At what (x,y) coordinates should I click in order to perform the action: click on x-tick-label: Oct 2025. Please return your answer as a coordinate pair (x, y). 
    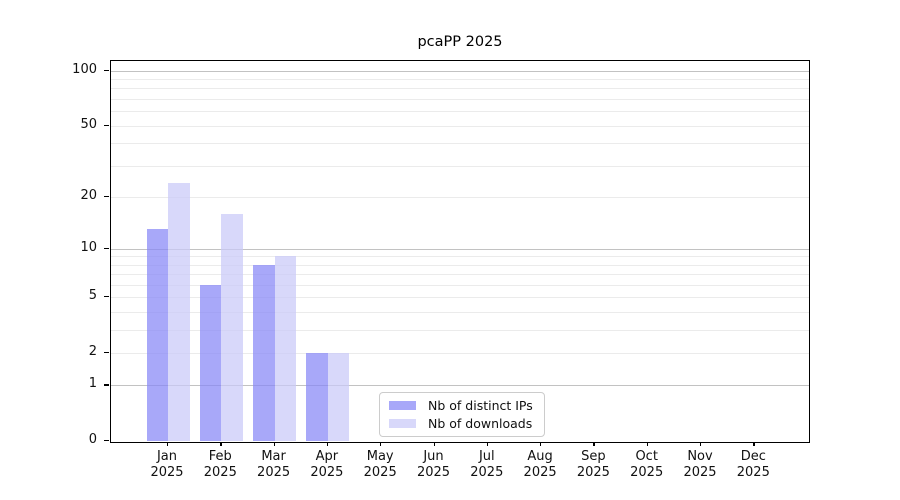
    Looking at the image, I should click on (647, 465).